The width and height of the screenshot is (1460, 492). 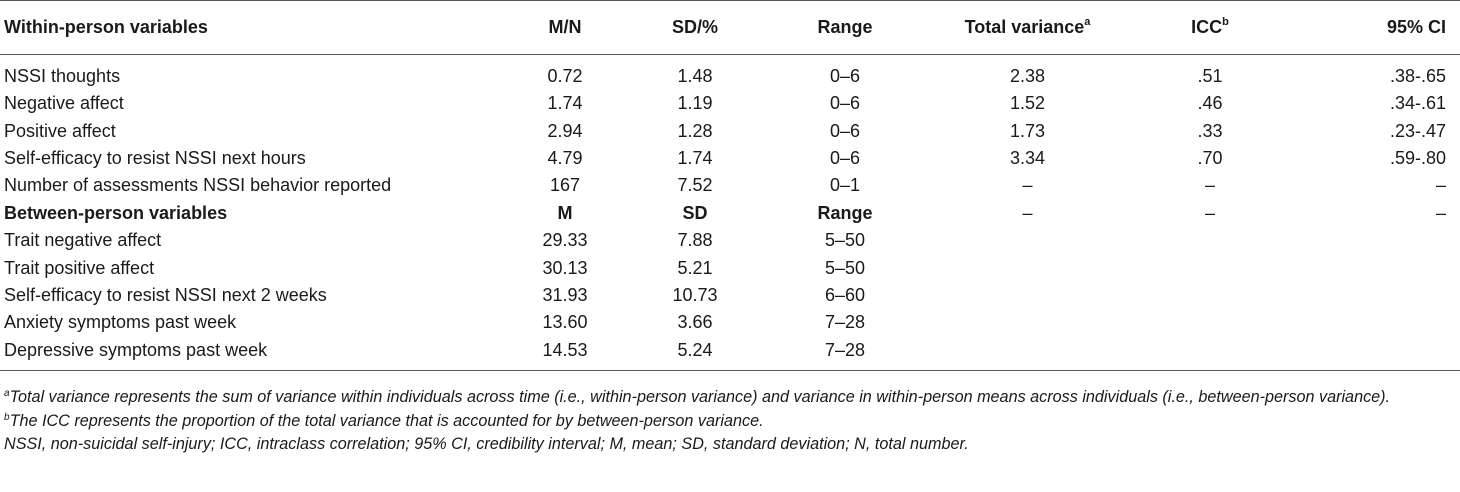 I want to click on row-label: Anxiety symptoms past week, so click(x=120, y=322).